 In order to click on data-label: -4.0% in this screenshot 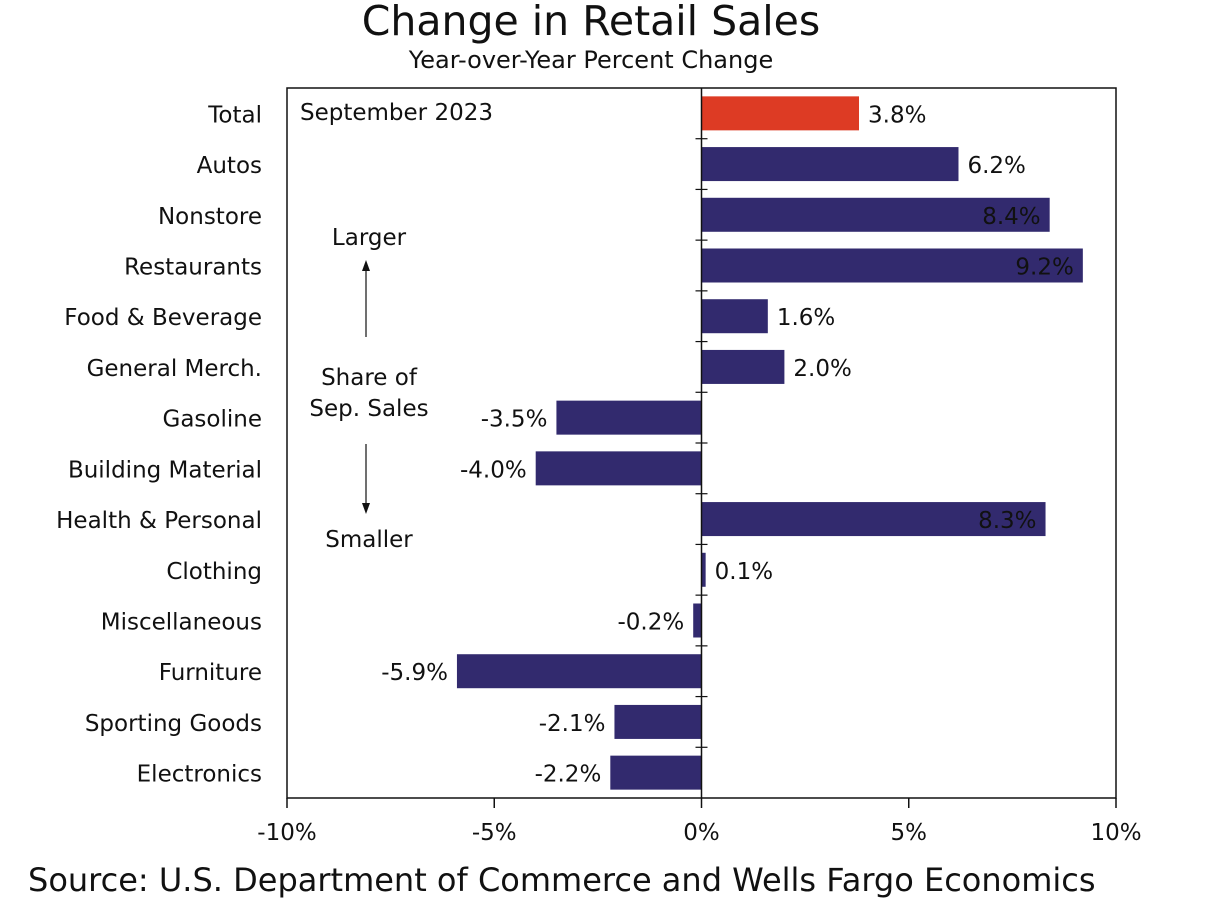, I will do `click(493, 470)`.